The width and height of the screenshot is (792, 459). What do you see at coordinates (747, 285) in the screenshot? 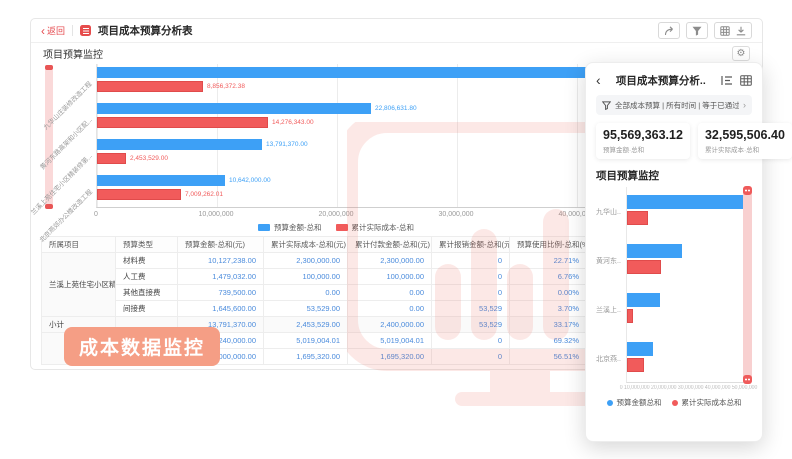
I see `panel-chart-scrollbar` at bounding box center [747, 285].